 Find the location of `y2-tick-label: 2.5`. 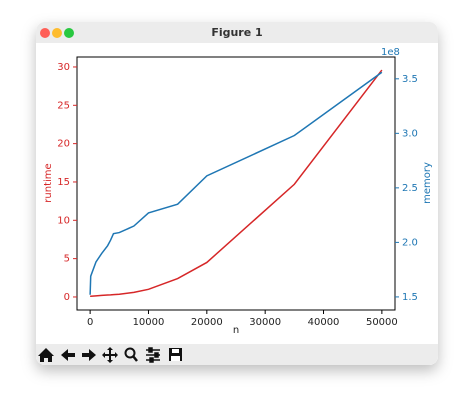

y2-tick-label: 2.5 is located at coordinates (410, 188).